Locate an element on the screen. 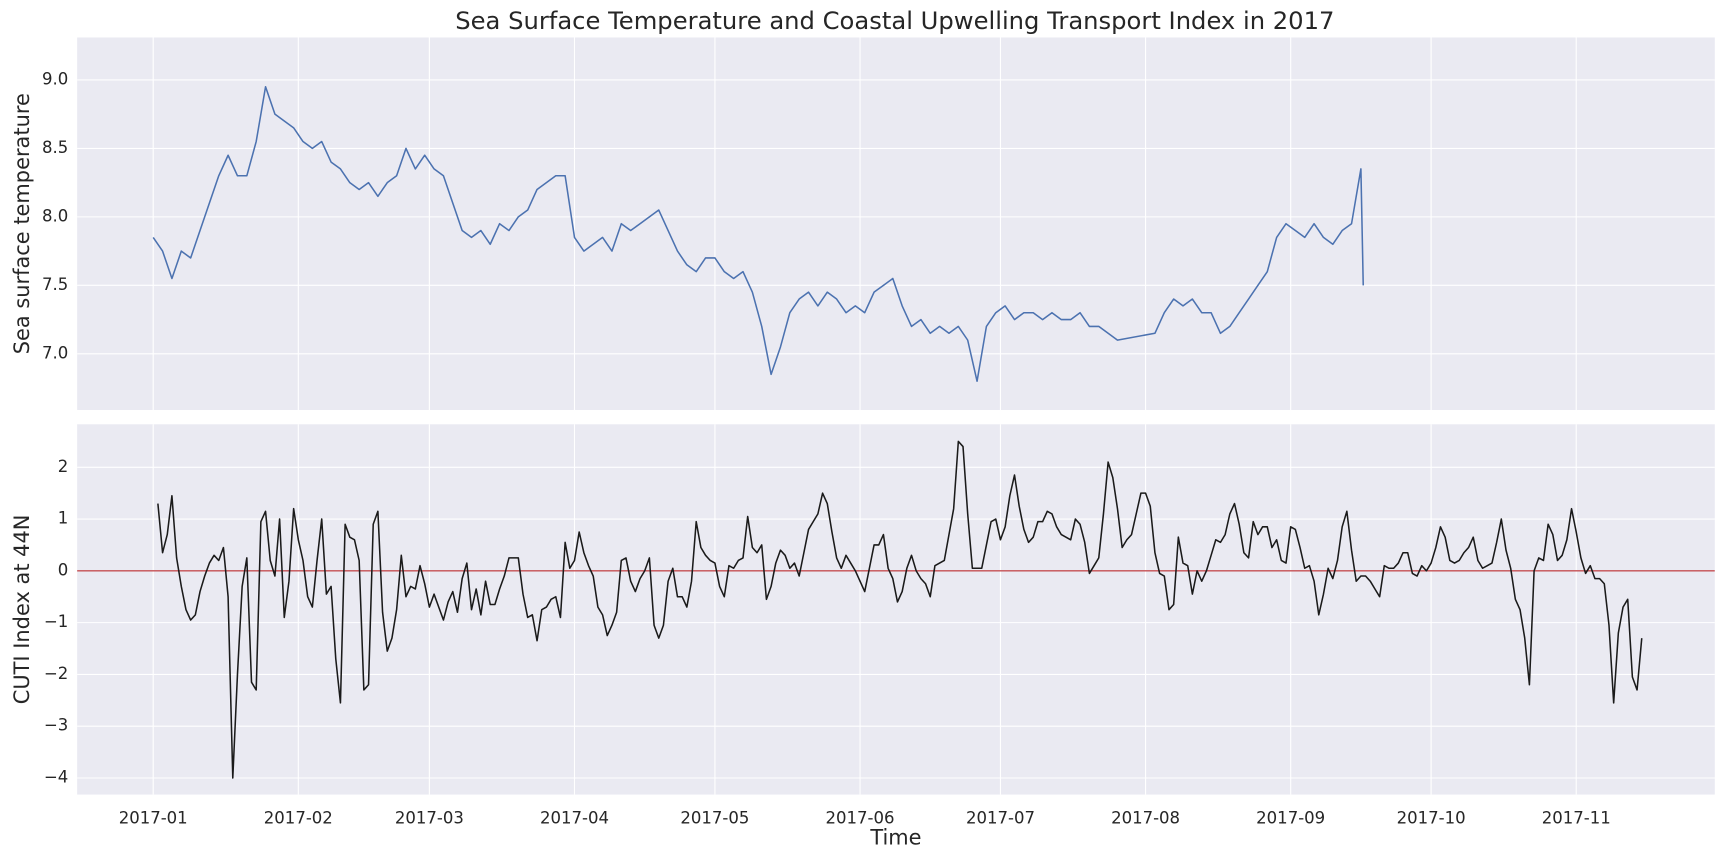  x-tick-label: 2017-11 is located at coordinates (1576, 817).